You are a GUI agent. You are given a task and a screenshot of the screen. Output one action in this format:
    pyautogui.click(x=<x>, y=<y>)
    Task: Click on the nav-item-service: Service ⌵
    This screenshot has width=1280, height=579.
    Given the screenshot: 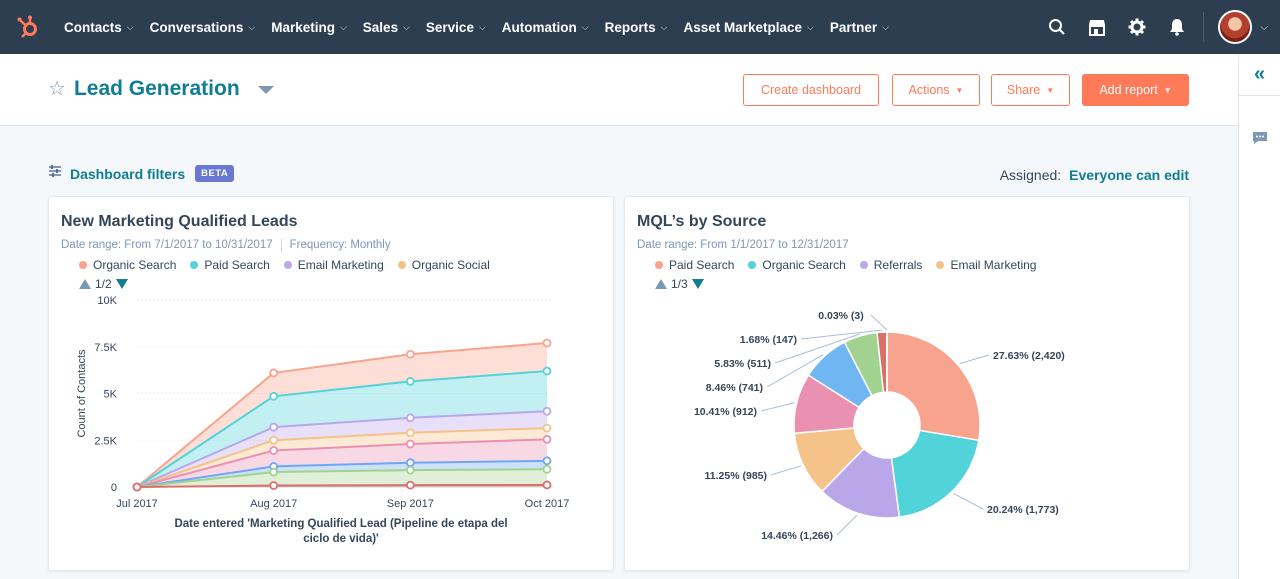 What is the action you would take?
    pyautogui.click(x=456, y=27)
    